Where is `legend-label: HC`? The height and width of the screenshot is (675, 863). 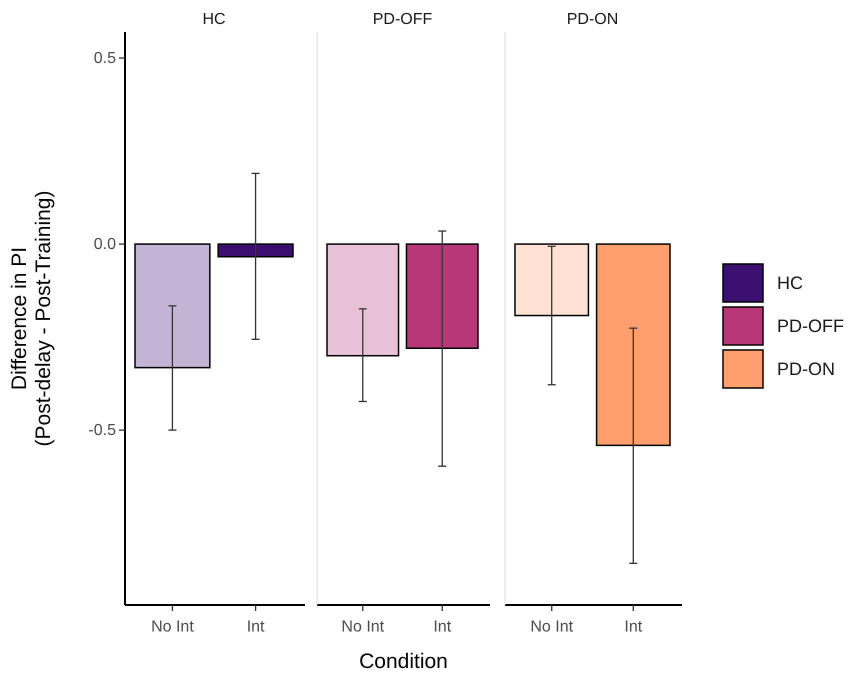
legend-label: HC is located at coordinates (790, 283).